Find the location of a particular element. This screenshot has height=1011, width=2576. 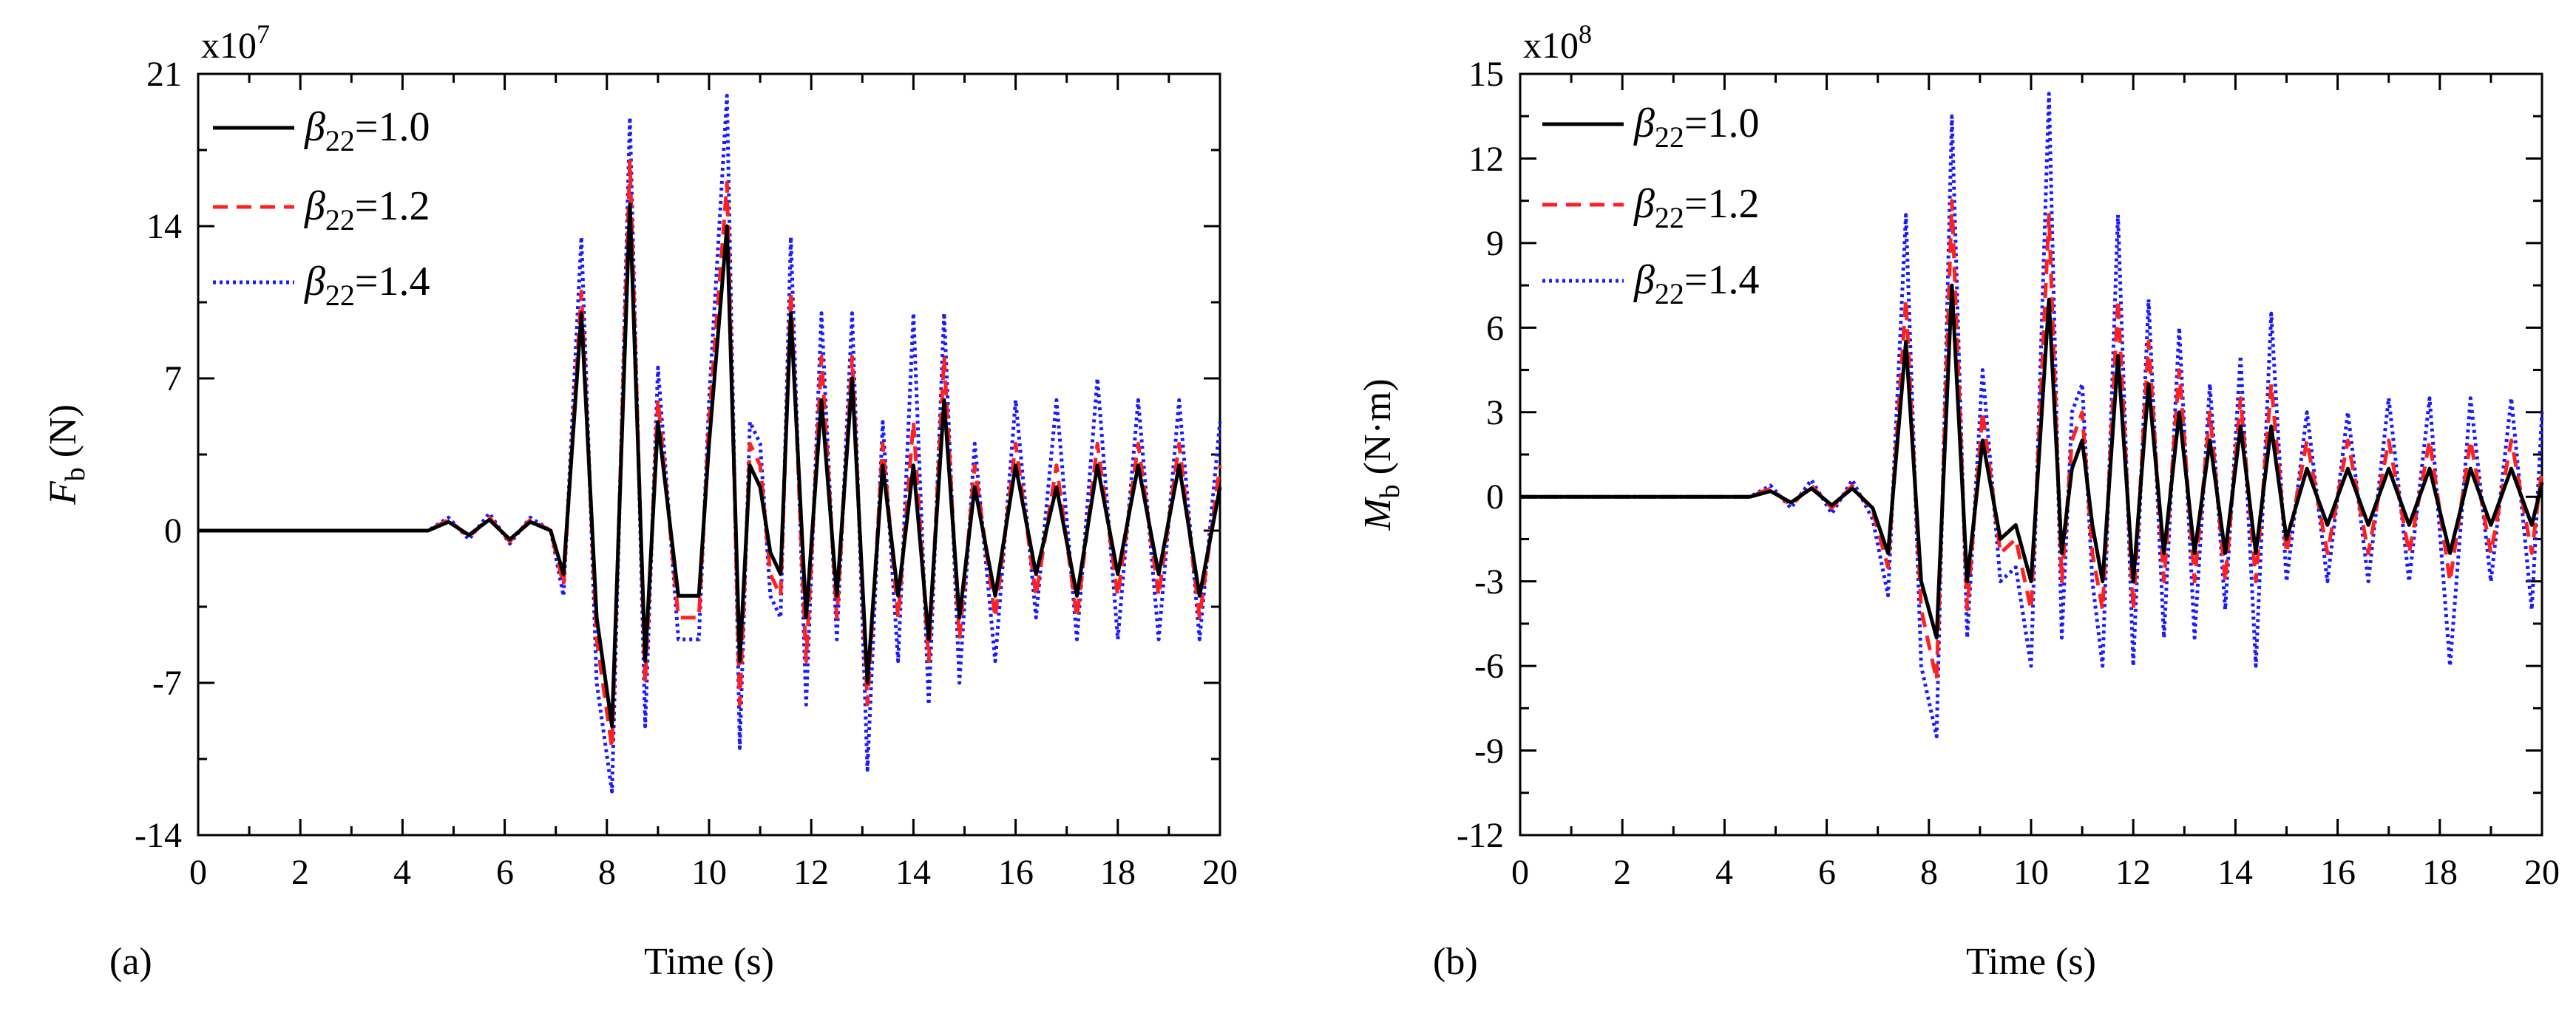

chart-a-xtick-label: 0 is located at coordinates (198, 873).